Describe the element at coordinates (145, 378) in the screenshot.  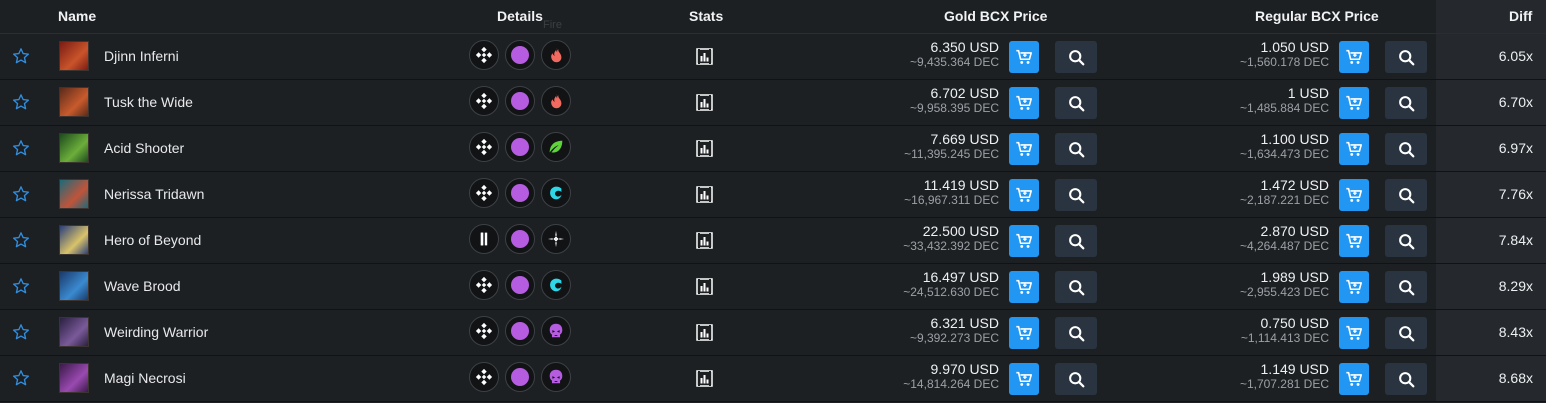
I see `card-name: Magi Necrosi` at that location.